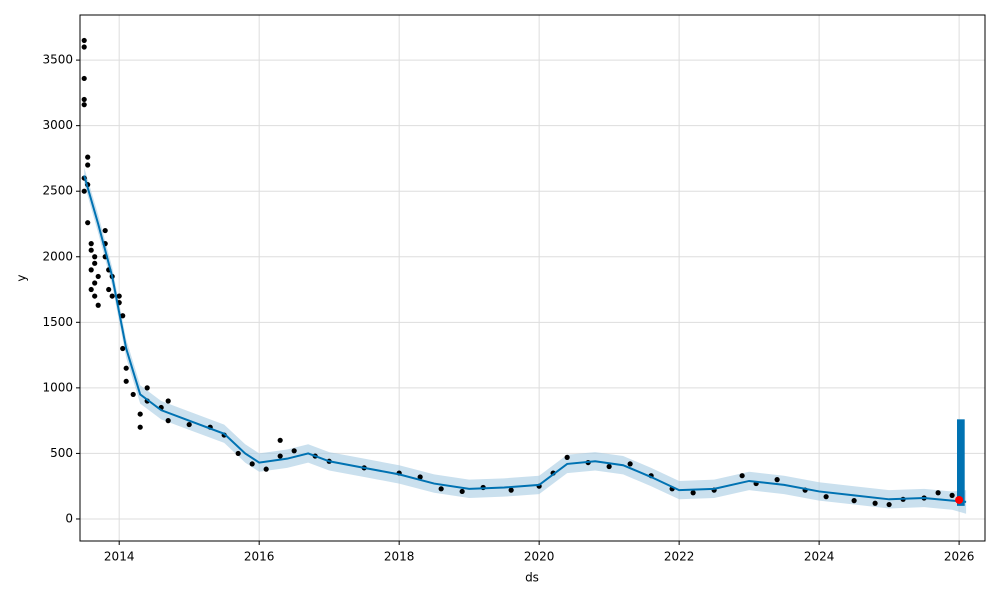 This screenshot has width=1000, height=600. What do you see at coordinates (961, 462) in the screenshot?
I see `future-forecast-block` at bounding box center [961, 462].